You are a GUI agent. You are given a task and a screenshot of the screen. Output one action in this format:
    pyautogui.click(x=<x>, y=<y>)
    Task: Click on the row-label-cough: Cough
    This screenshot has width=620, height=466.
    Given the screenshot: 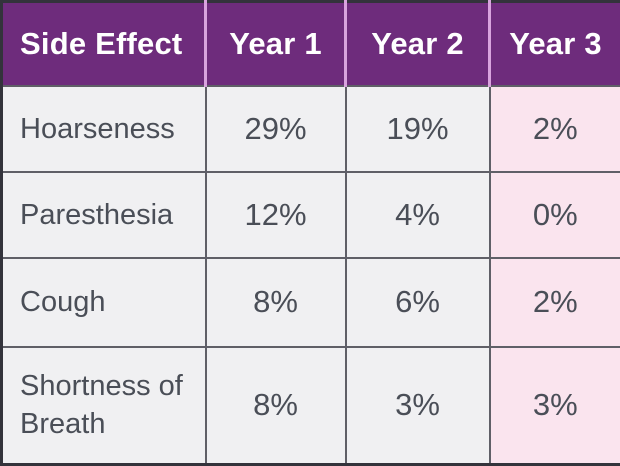 What is the action you would take?
    pyautogui.click(x=103, y=302)
    